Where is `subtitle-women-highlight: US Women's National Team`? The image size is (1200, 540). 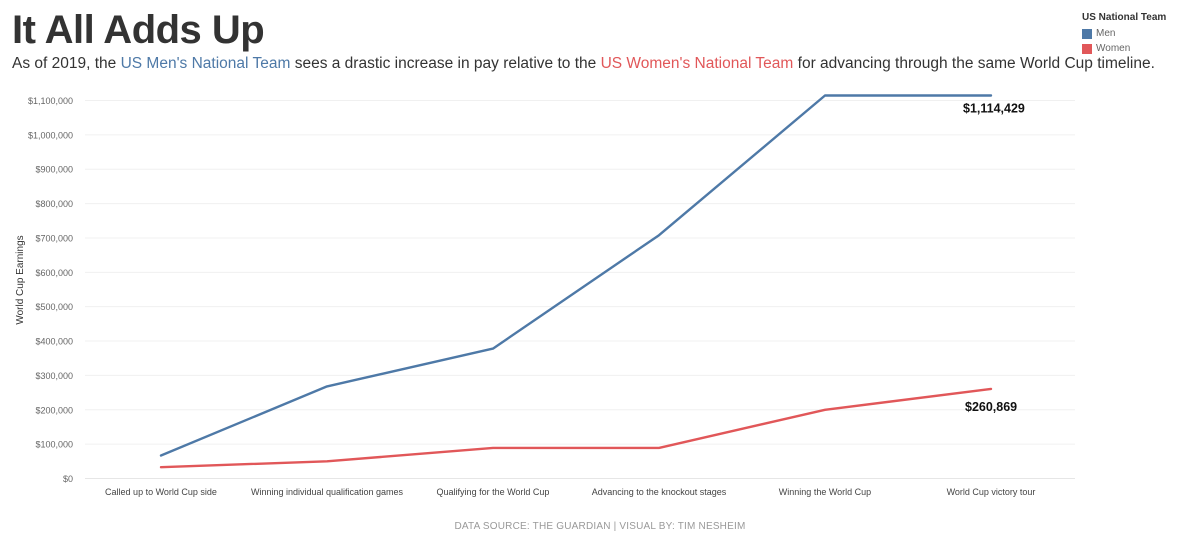
subtitle-women-highlight: US Women's National Team is located at coordinates (697, 63).